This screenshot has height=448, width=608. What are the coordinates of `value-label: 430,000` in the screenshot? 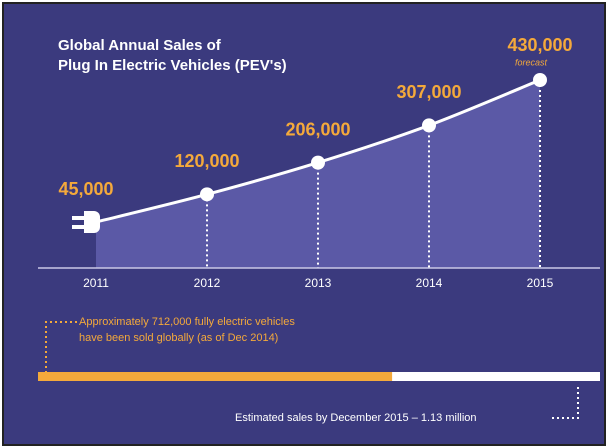 It's located at (539, 45).